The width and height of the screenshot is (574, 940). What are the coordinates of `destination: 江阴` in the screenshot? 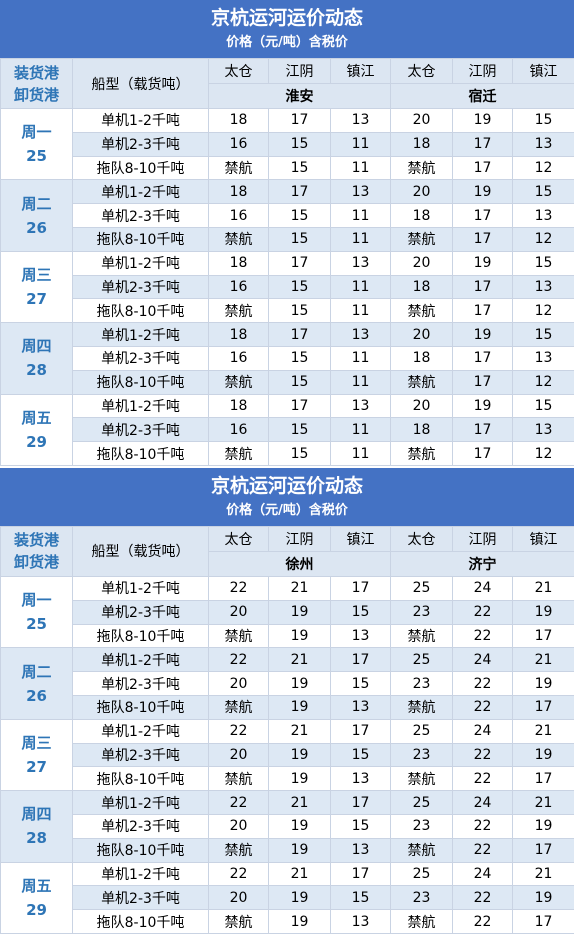 It's located at (299, 71).